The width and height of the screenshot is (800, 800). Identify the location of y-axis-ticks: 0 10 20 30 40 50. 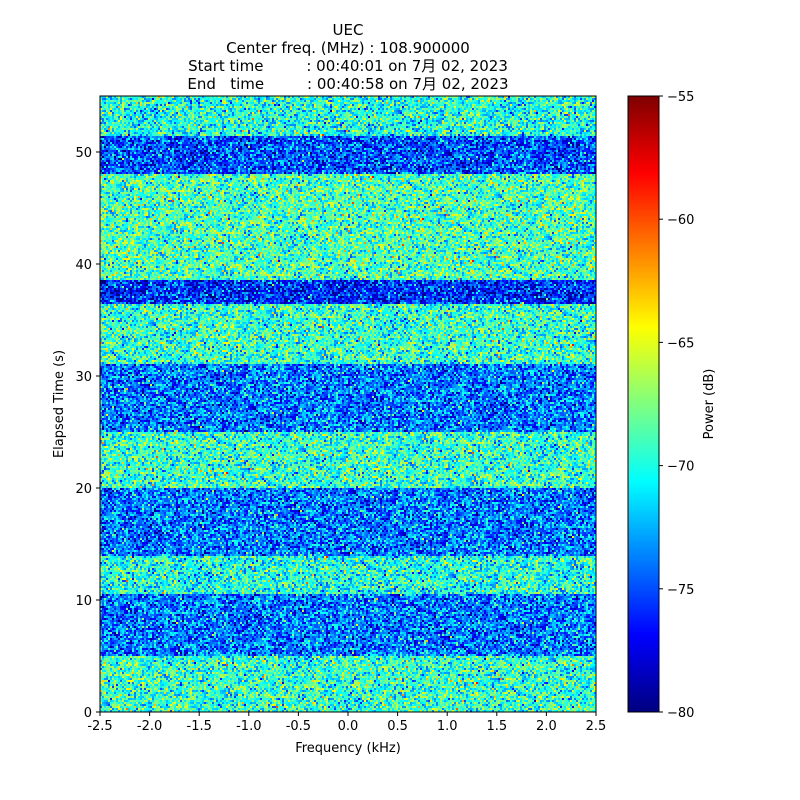
(87, 433).